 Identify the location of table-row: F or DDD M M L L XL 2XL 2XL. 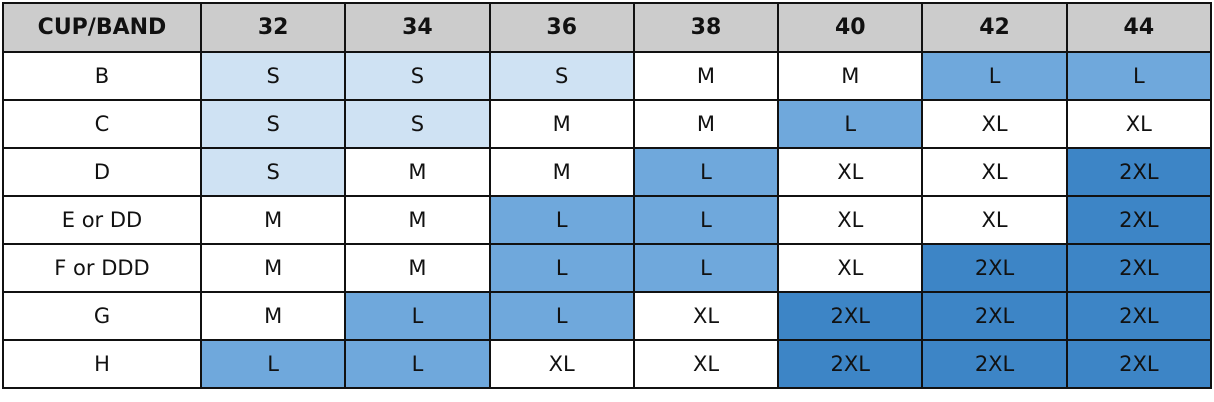
(607, 268).